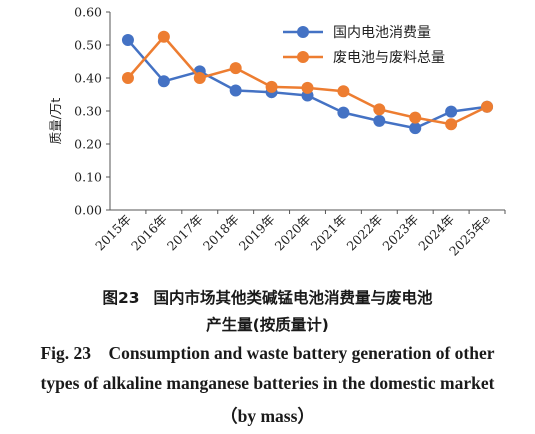 Image resolution: width=535 pixels, height=434 pixels. What do you see at coordinates (267, 325) in the screenshot?
I see `caption-cn-line2: 产生量(按质量计)` at bounding box center [267, 325].